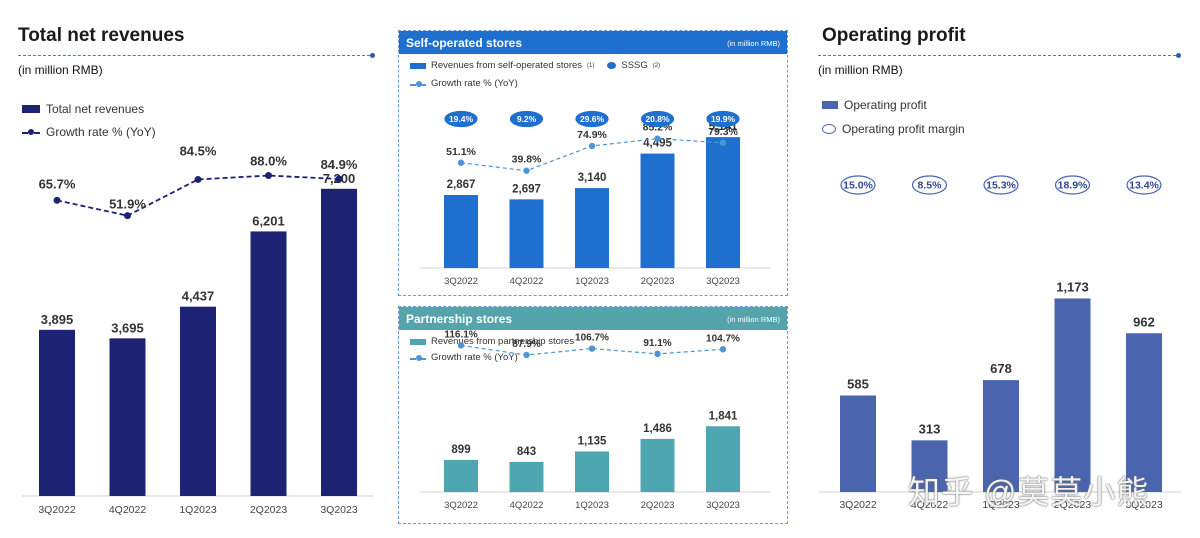 This screenshot has height=538, width=1200. I want to click on growth-rate-label: 79.3%, so click(723, 132).